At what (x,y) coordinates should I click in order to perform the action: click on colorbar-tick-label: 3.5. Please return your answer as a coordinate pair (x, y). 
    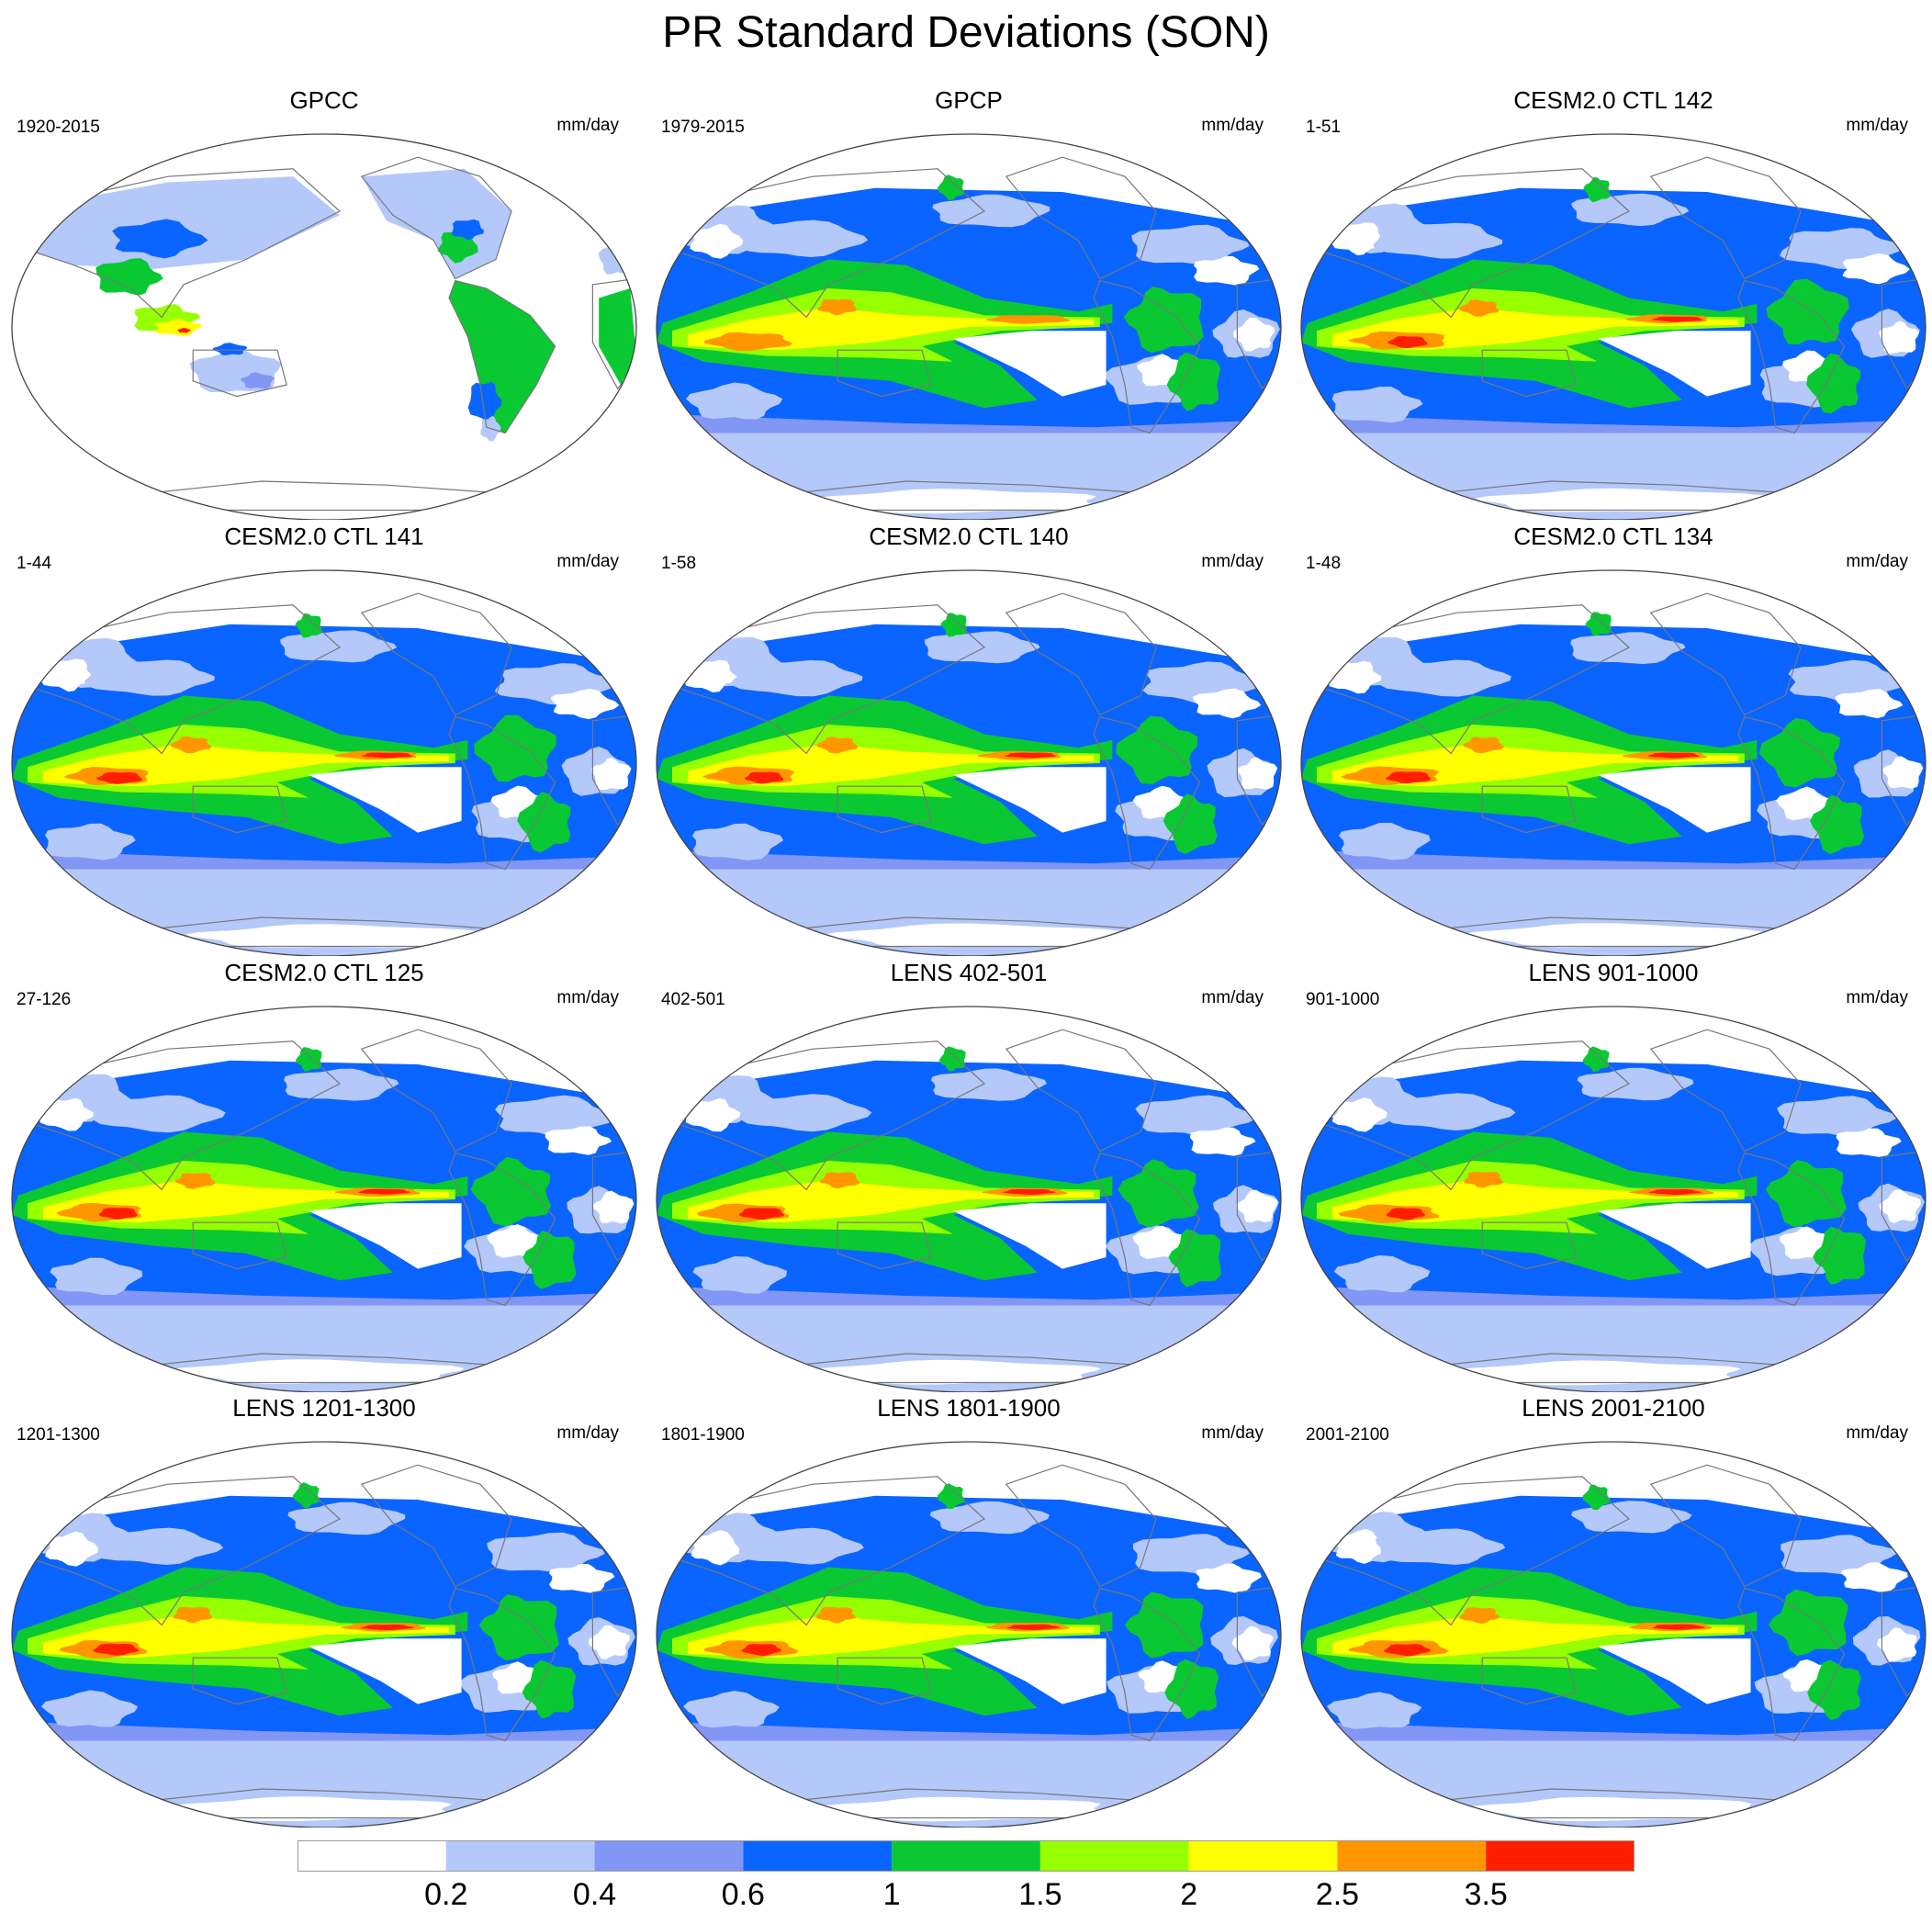
    Looking at the image, I should click on (1486, 1893).